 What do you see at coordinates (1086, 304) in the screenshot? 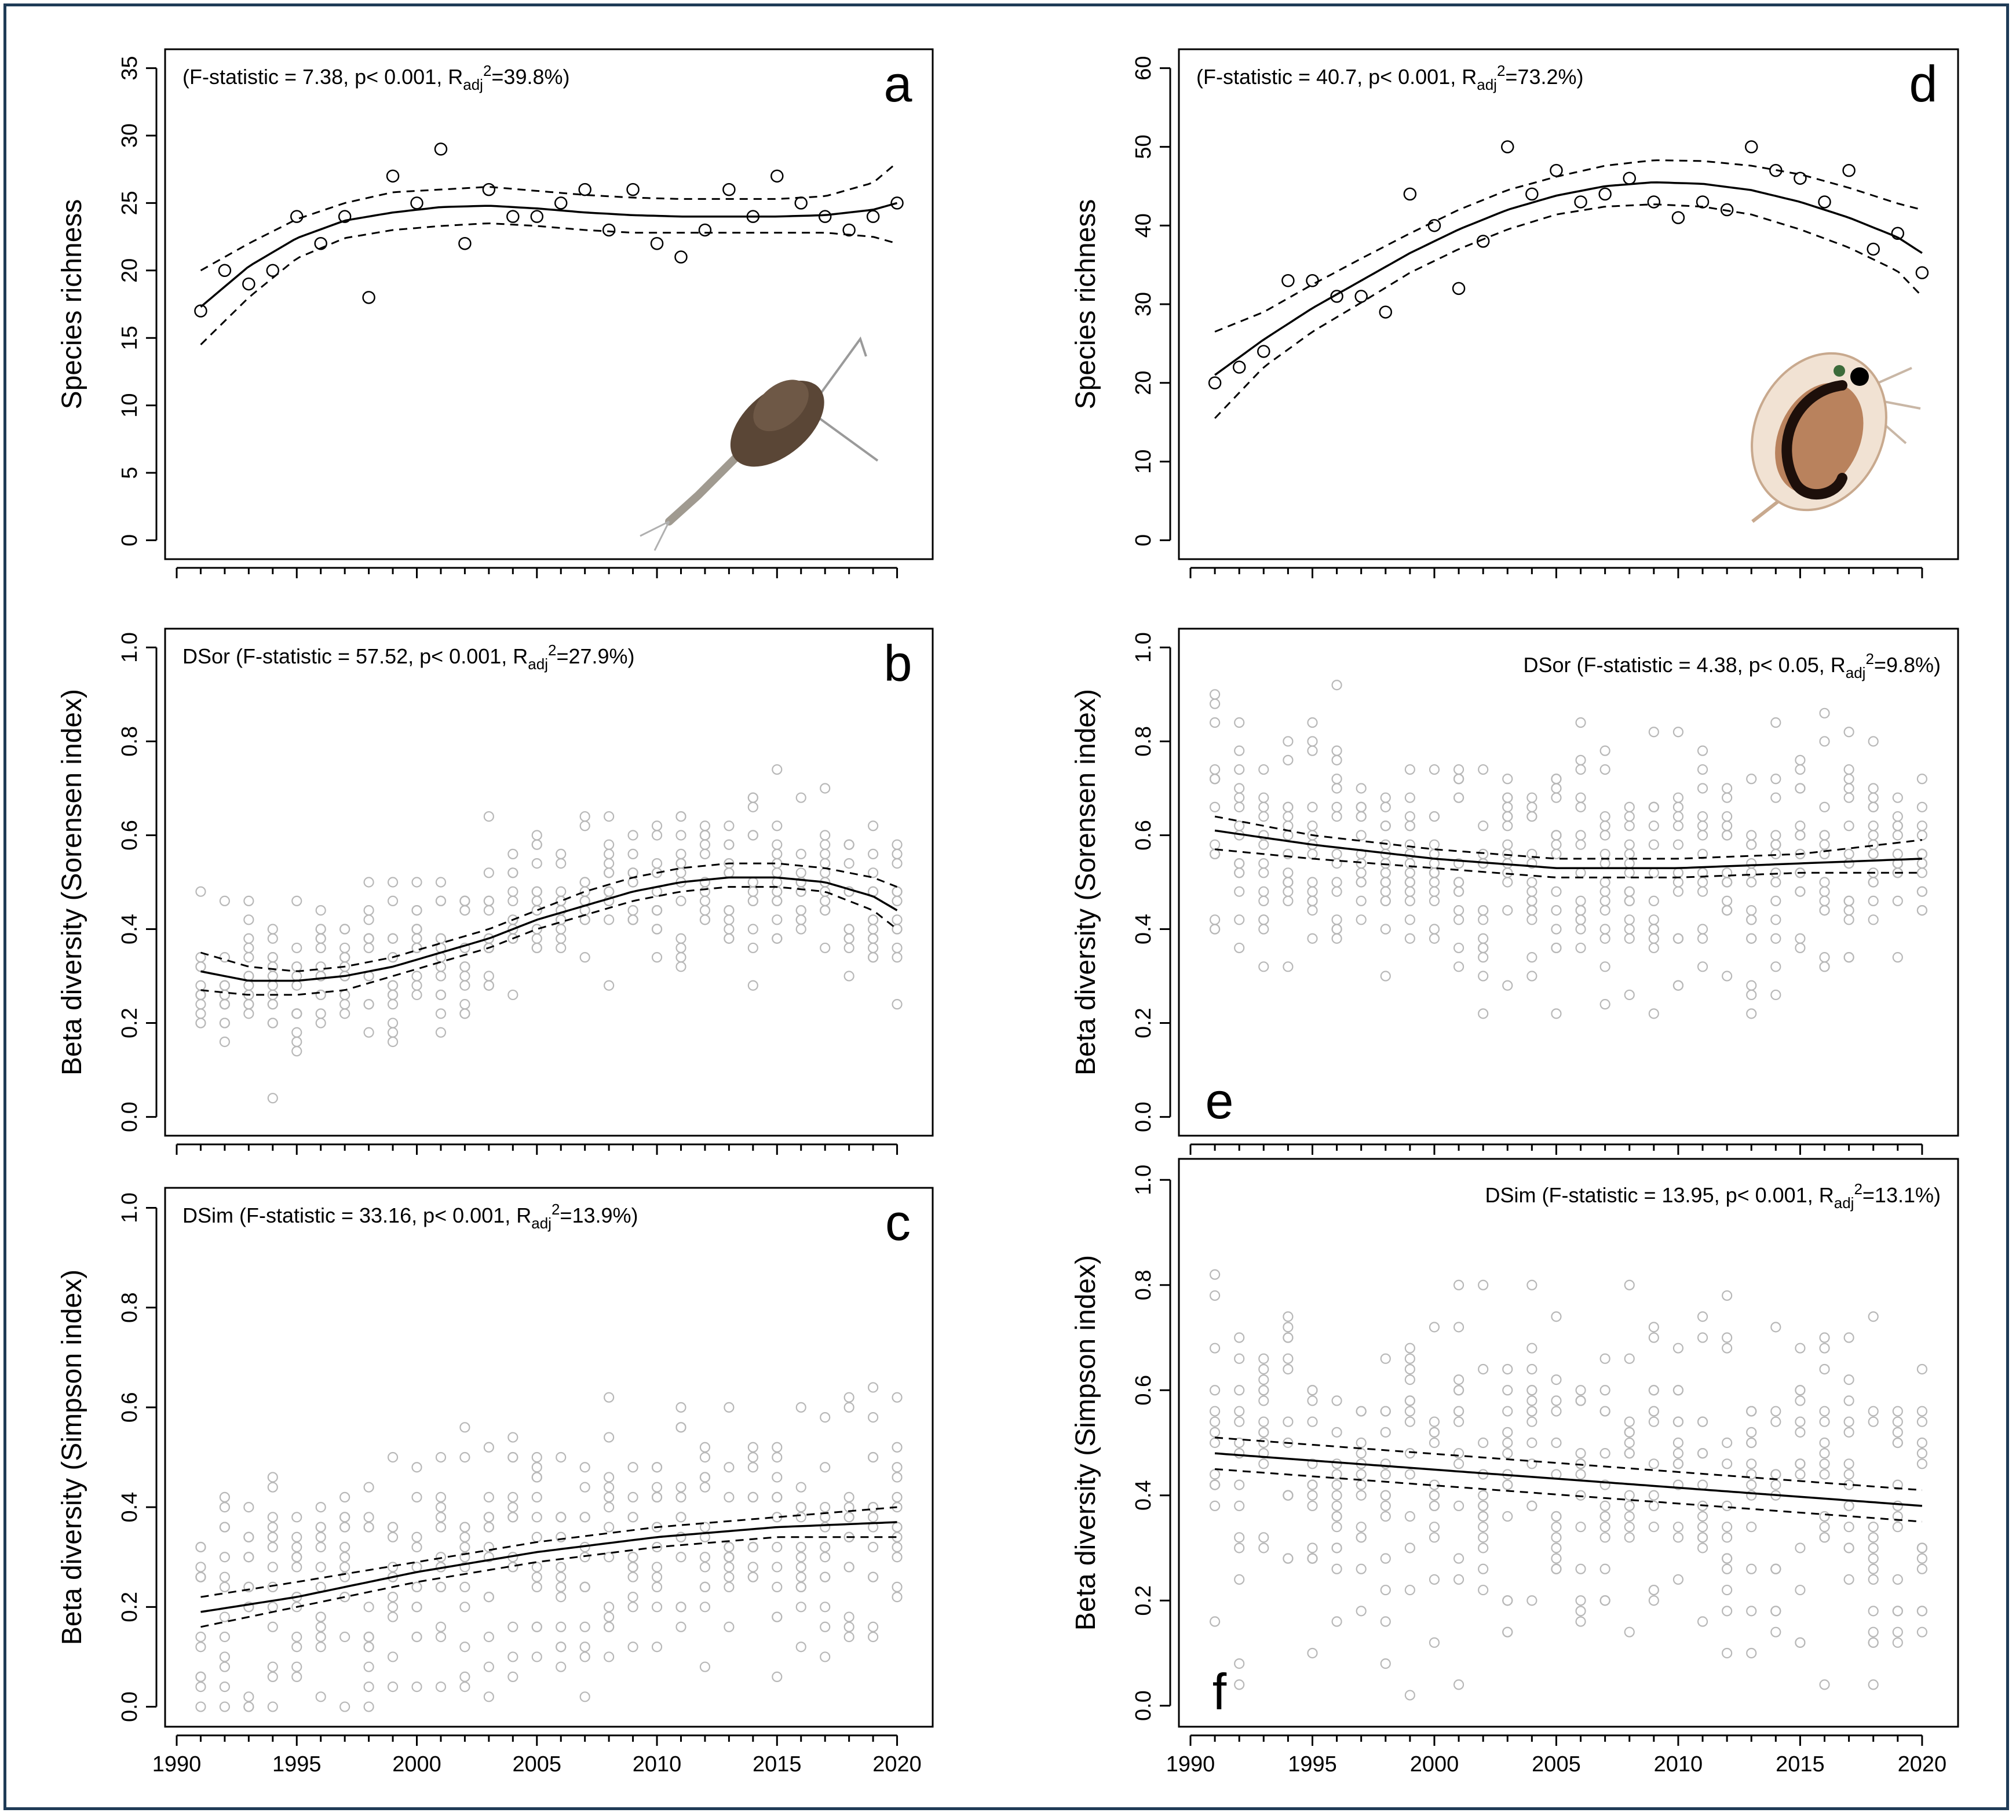
I see `y-axis-title: Species richness` at bounding box center [1086, 304].